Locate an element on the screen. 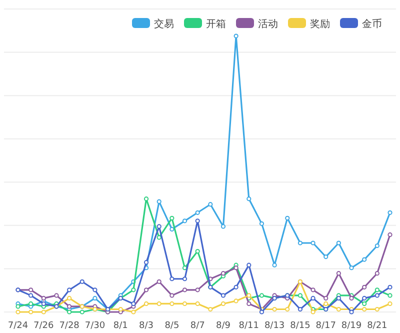 This screenshot has width=400, height=333. x-tick-label: 8/17 is located at coordinates (326, 326).